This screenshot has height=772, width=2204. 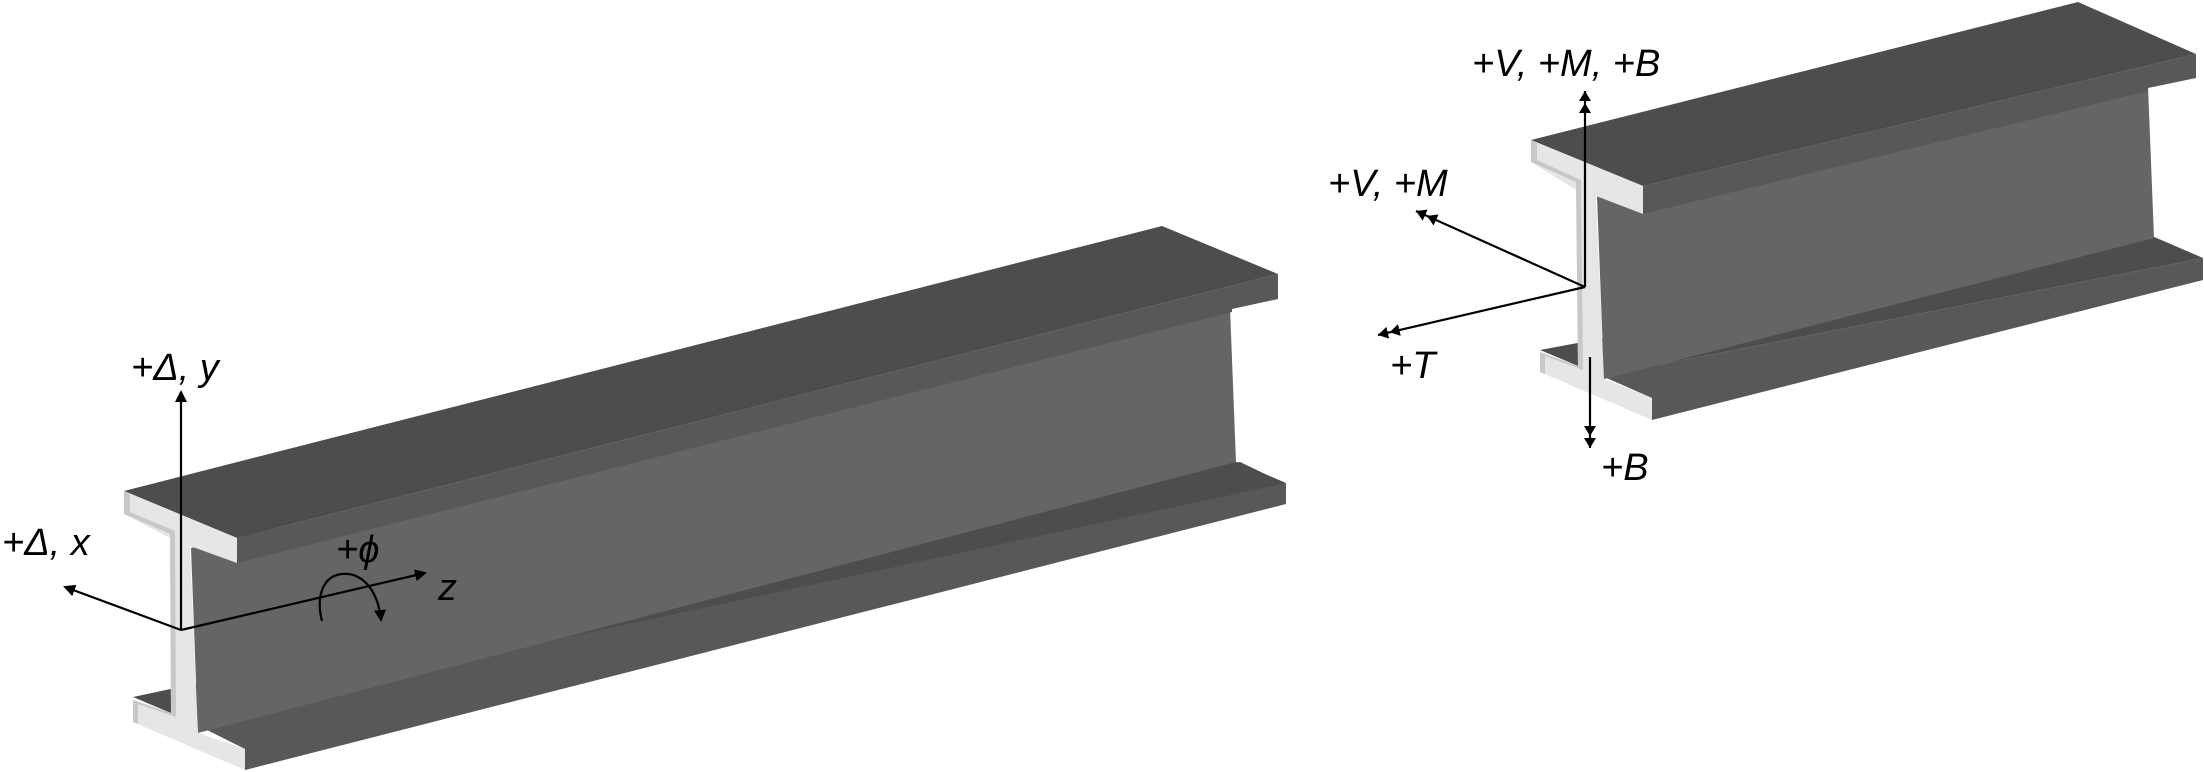 What do you see at coordinates (1414, 366) in the screenshot?
I see `right-label-t: +T` at bounding box center [1414, 366].